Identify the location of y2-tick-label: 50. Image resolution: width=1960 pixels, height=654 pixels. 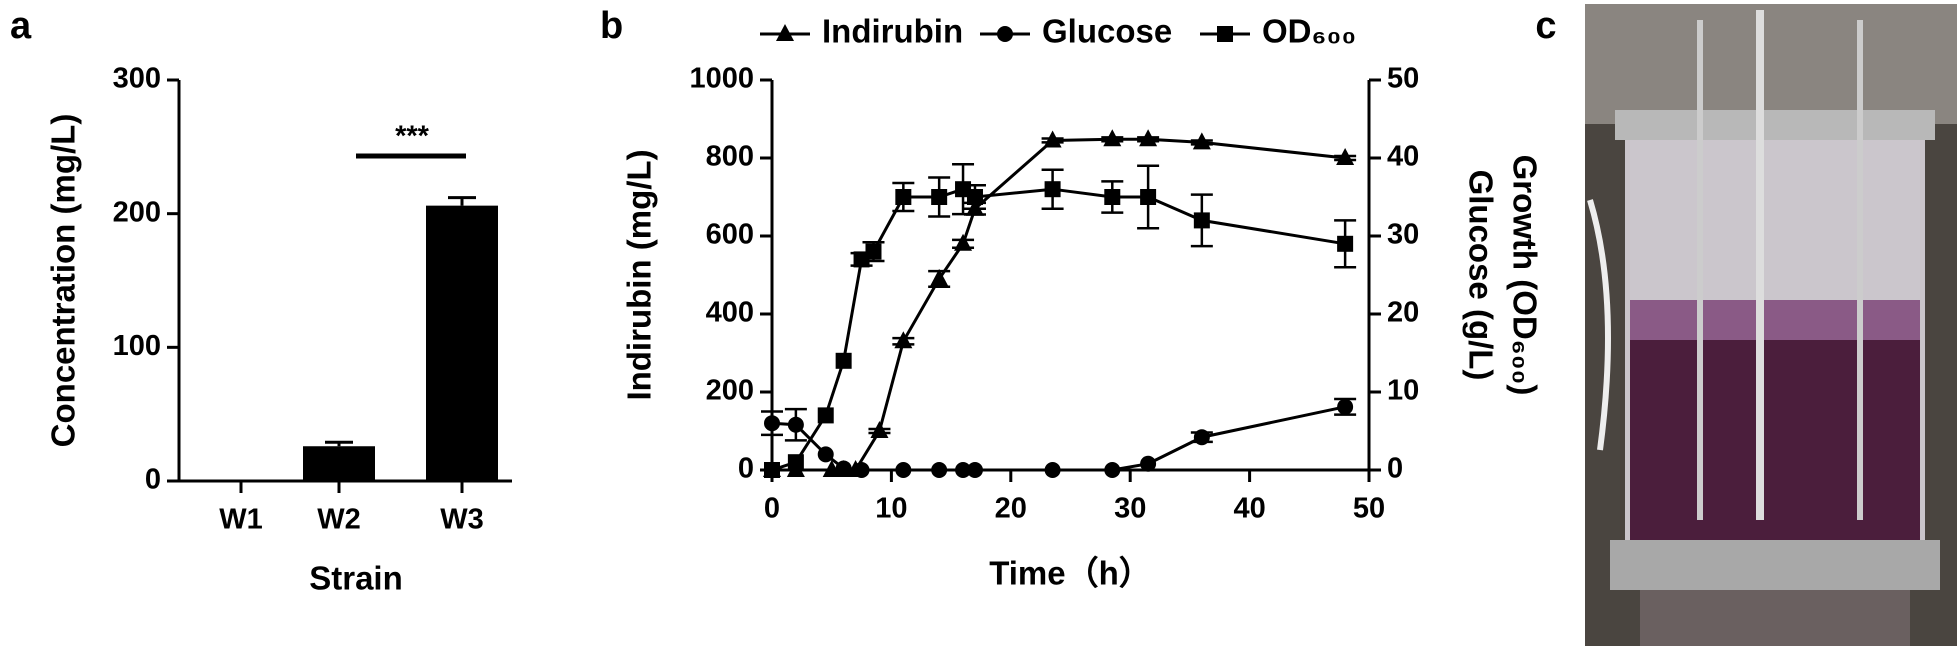
(1403, 79).